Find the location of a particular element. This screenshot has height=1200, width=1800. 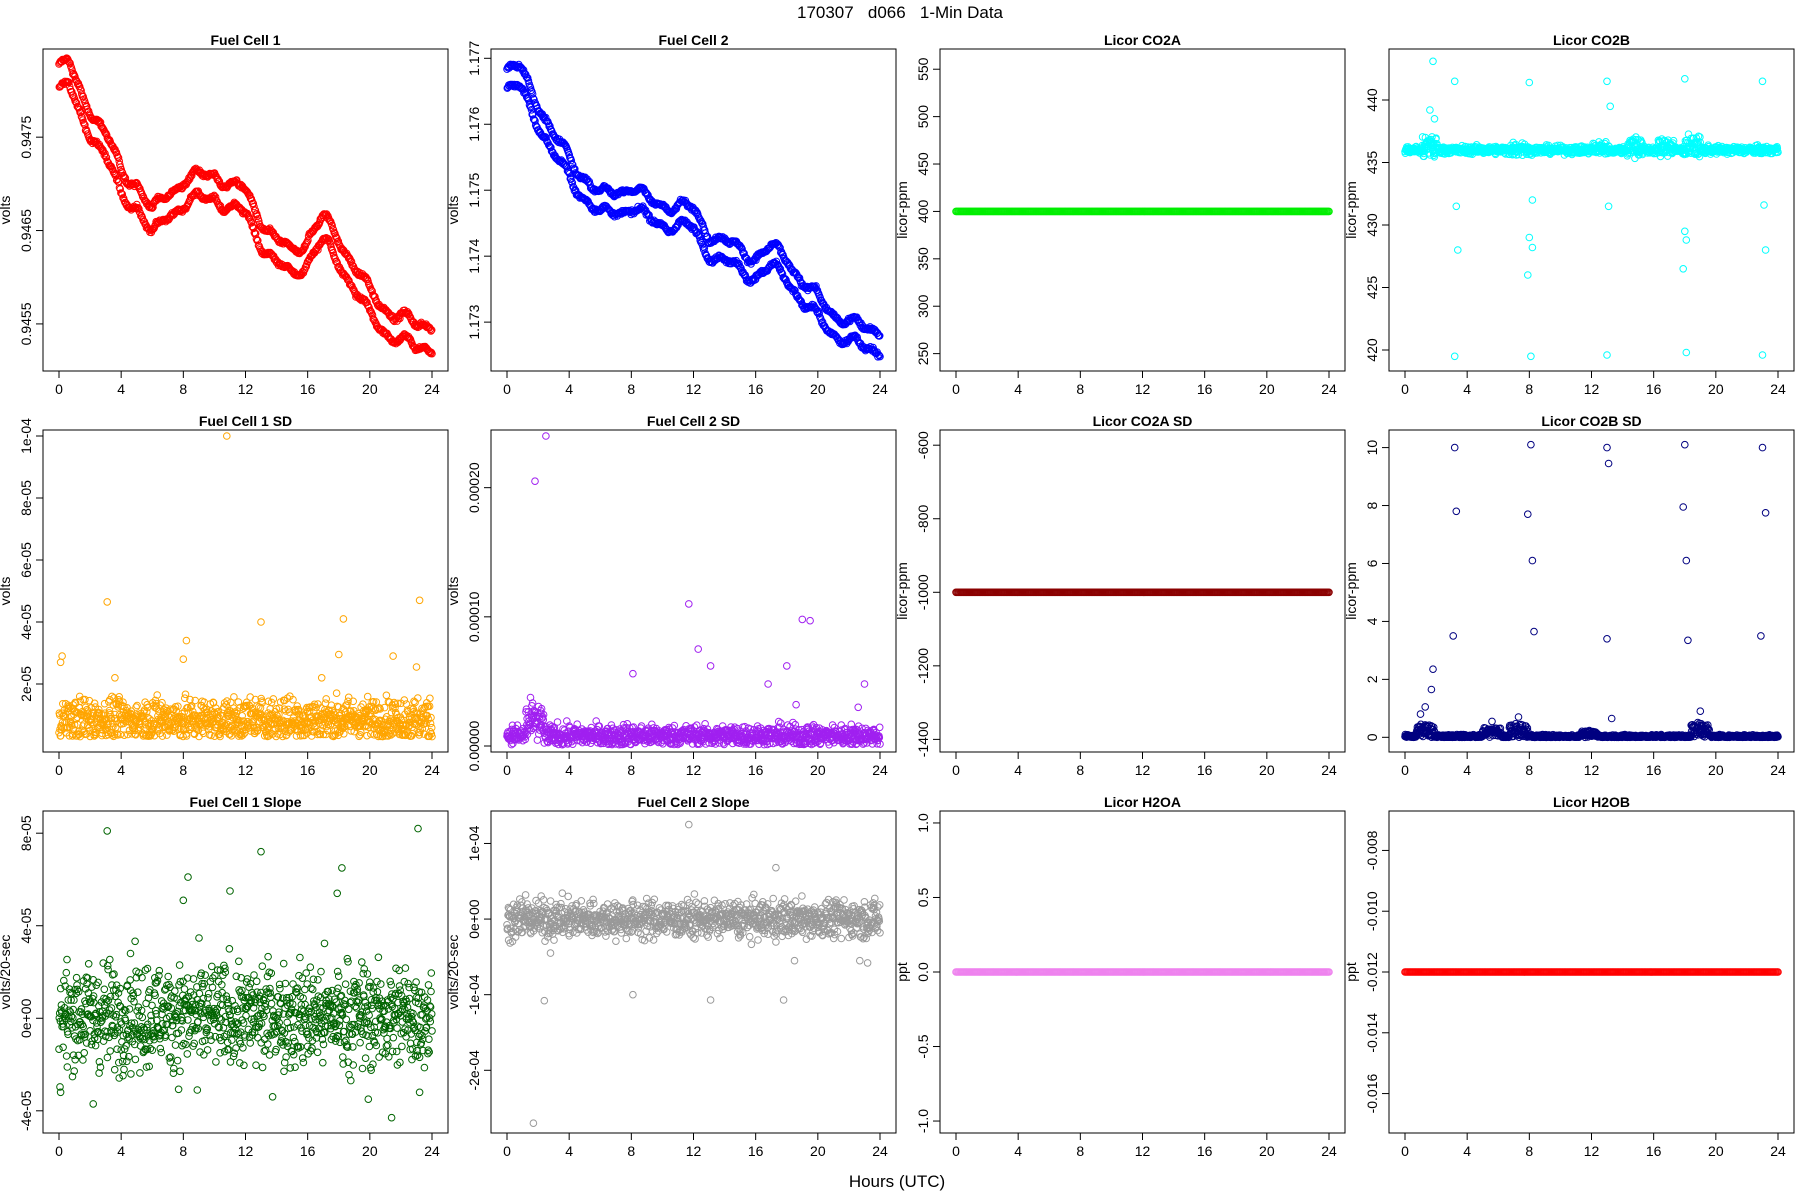

y-tick-label: 0.00020 is located at coordinates (474, 487).